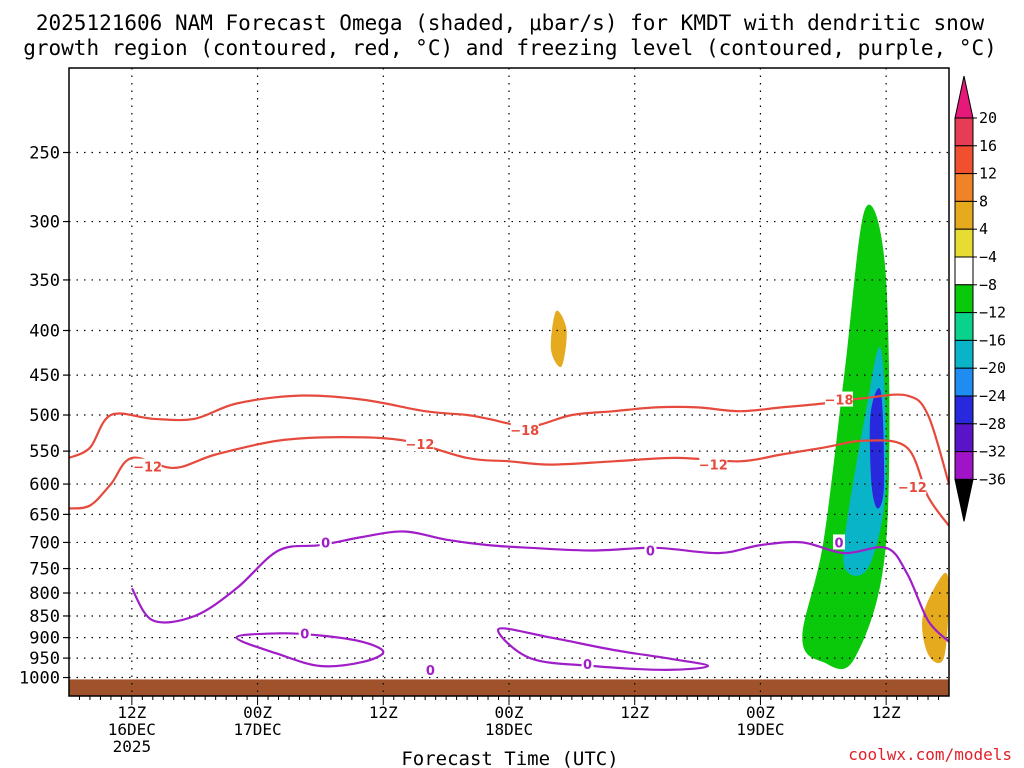 This screenshot has height=768, width=1024. Describe the element at coordinates (964, 500) in the screenshot. I see `colorbar-bottom-arrow` at that location.